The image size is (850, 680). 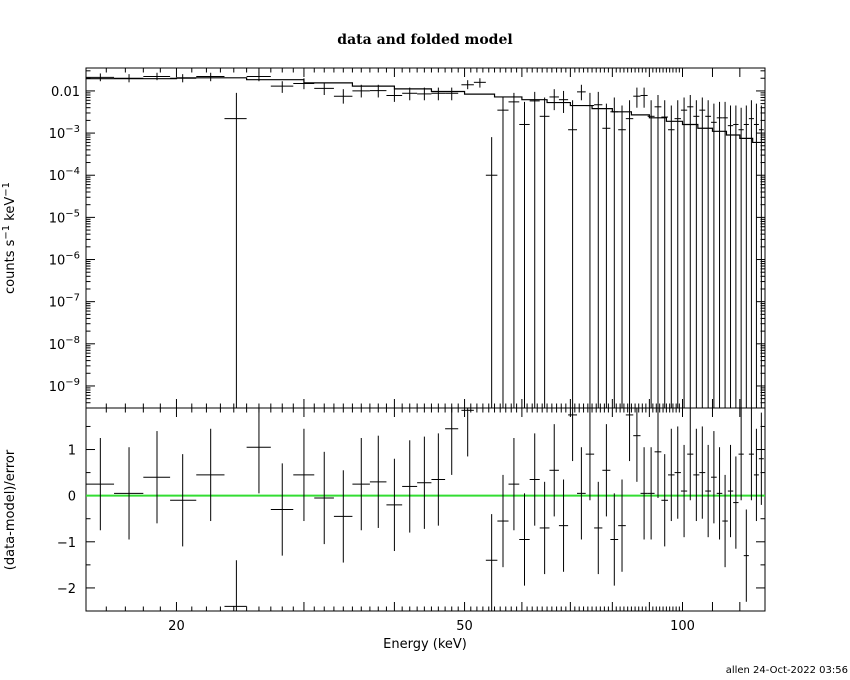 I want to click on x-tick-label: 20, so click(x=176, y=626).